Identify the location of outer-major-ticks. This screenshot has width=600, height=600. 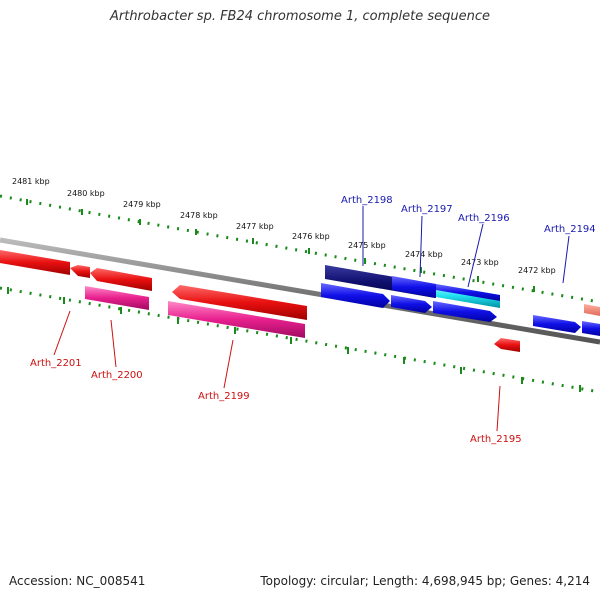
(280, 245).